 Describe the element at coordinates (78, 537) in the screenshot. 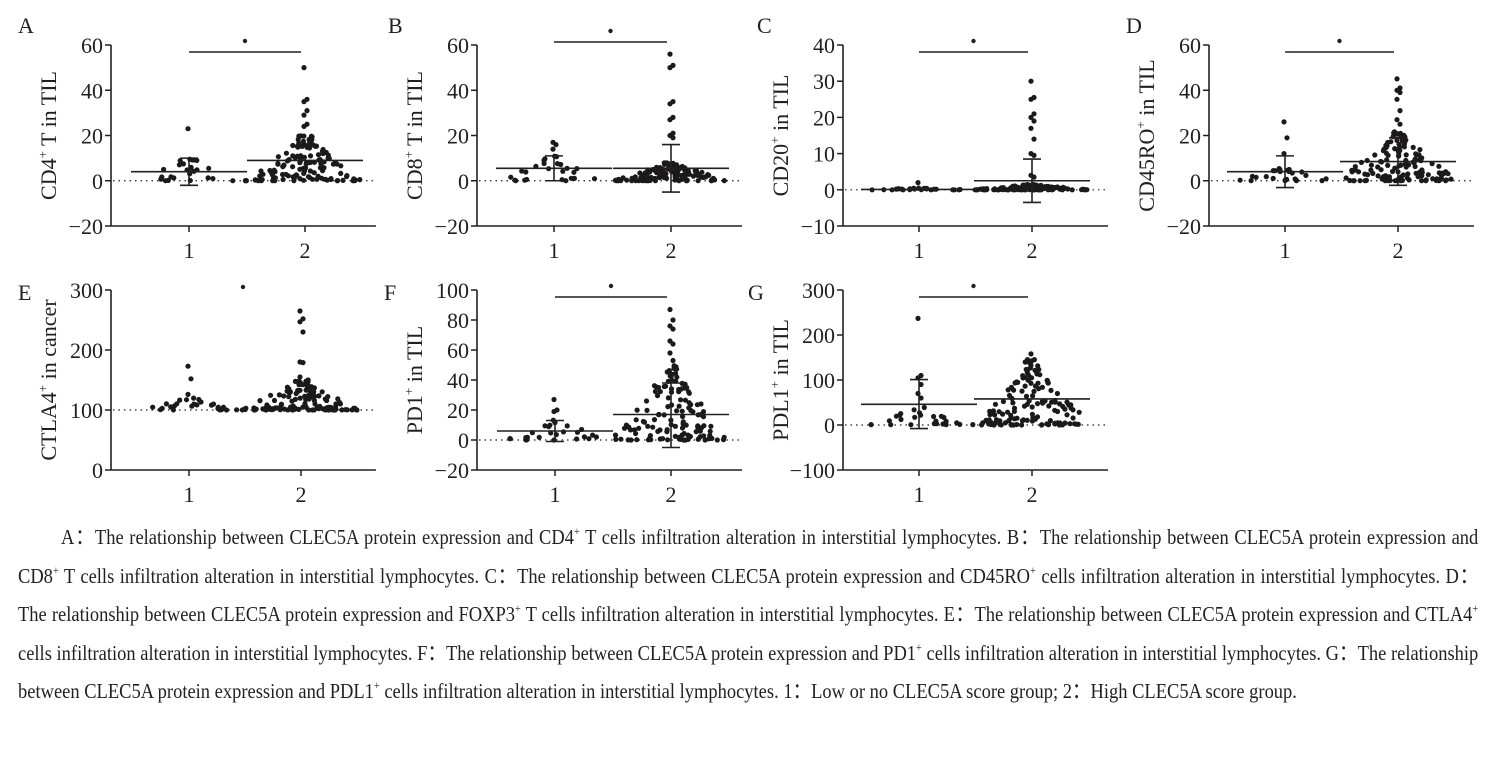

I see `caption-label: A：` at that location.